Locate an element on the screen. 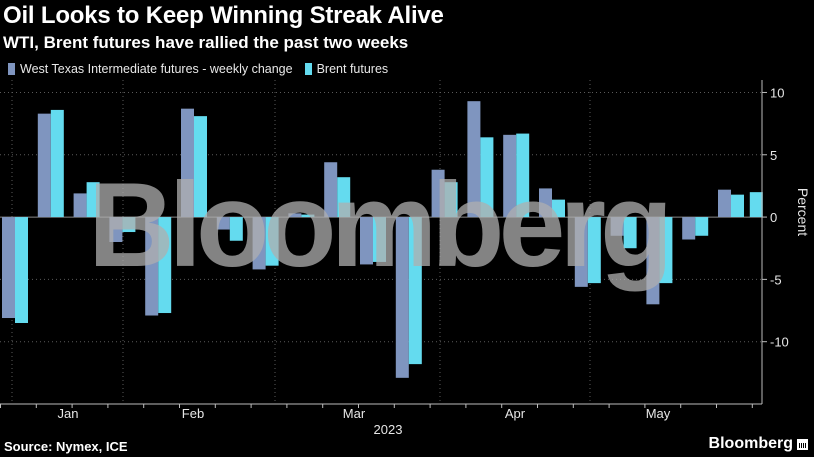 This screenshot has width=814, height=457. x-tick-label: Feb is located at coordinates (193, 413).